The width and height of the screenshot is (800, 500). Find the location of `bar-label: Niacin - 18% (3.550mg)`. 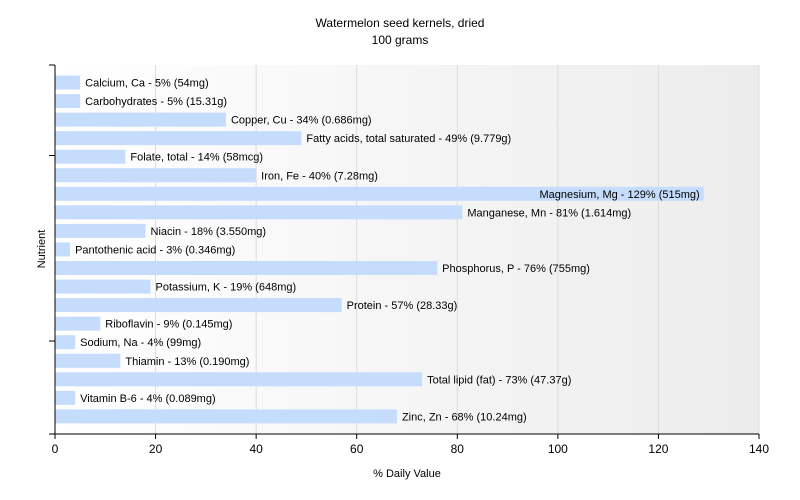

bar-label: Niacin - 18% (3.550mg) is located at coordinates (209, 232).